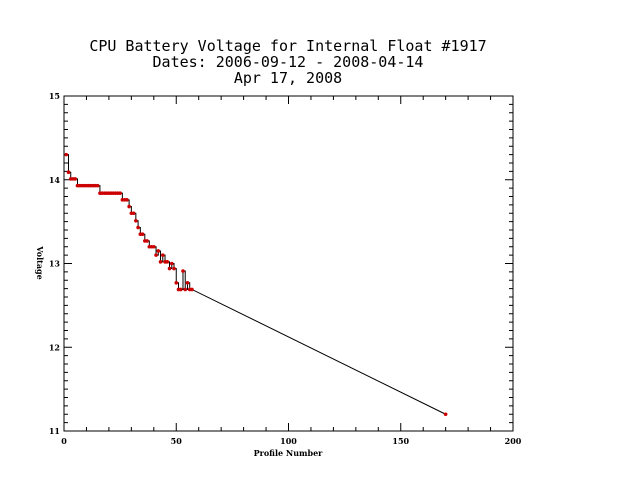 The width and height of the screenshot is (640, 480). Describe the element at coordinates (288, 78) in the screenshot. I see `chart-title-line-3: Apr 17, 2008` at that location.